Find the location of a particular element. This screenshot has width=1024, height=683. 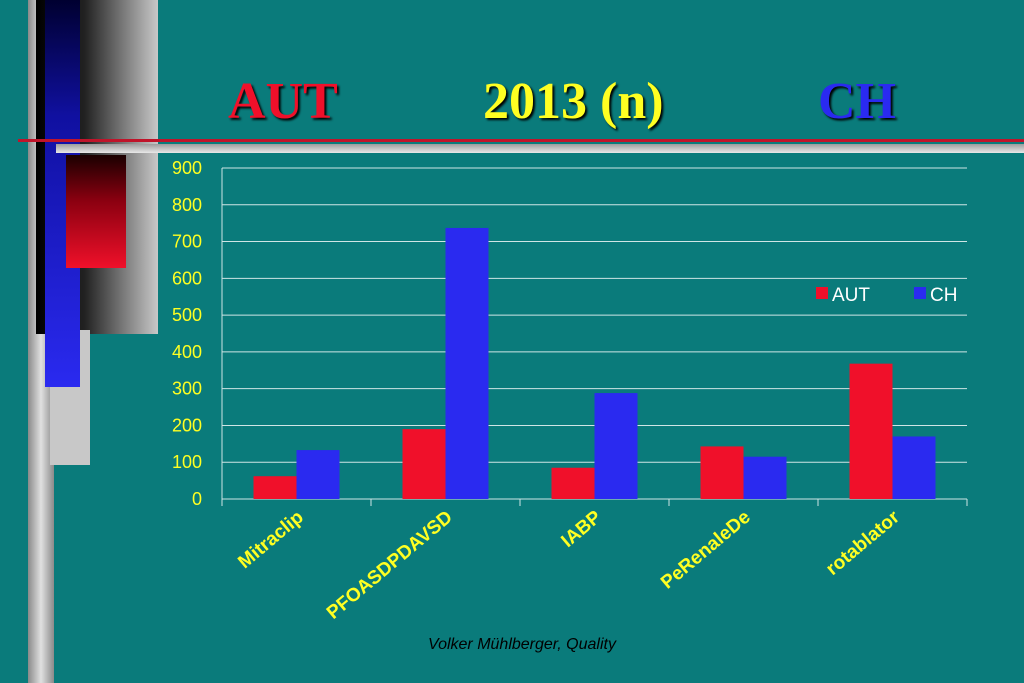

title-rule-red is located at coordinates (521, 140).